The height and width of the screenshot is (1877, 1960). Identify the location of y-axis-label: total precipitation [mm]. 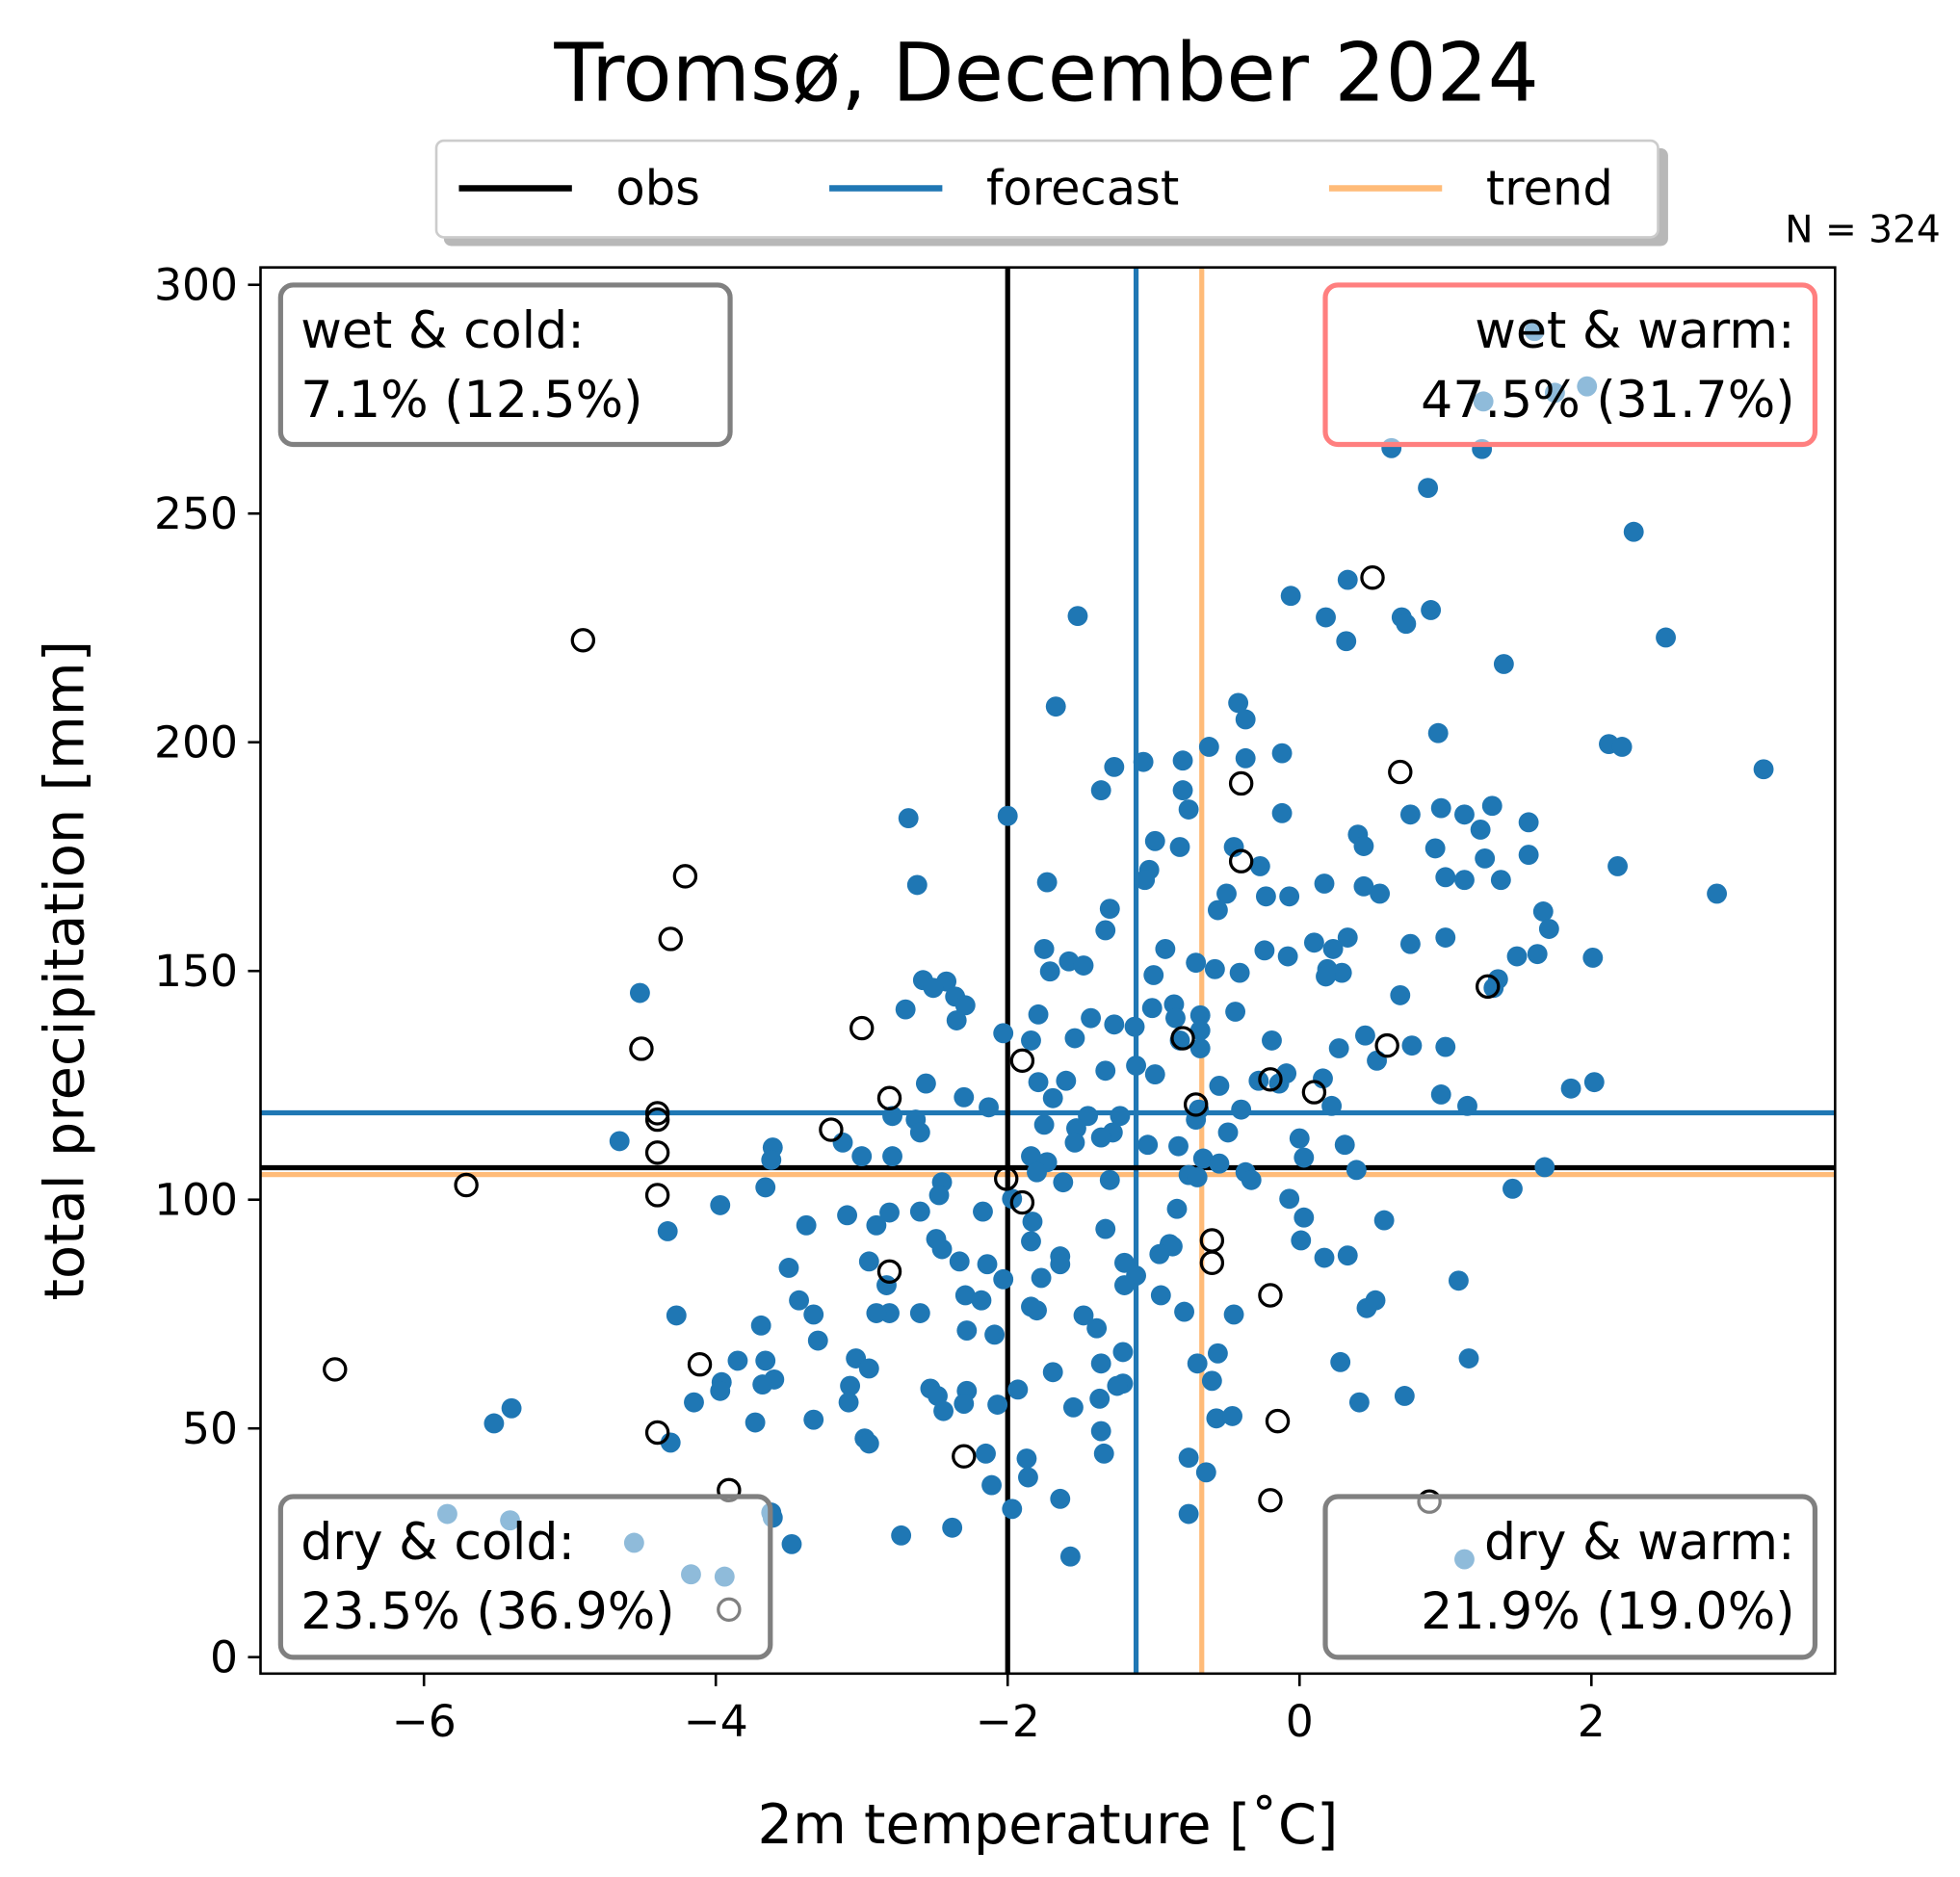
(65, 970).